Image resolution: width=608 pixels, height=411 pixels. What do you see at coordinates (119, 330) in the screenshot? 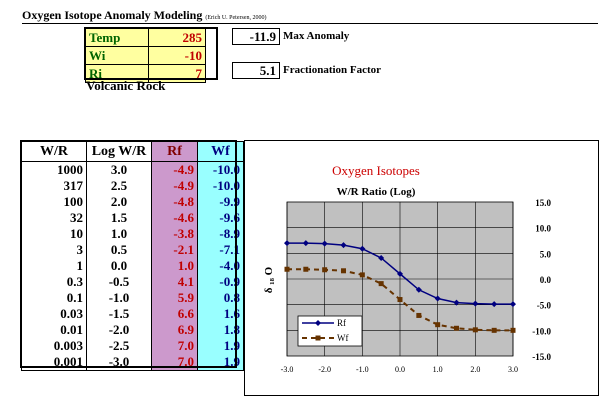
I see `logwr-cell: -2.0` at bounding box center [119, 330].